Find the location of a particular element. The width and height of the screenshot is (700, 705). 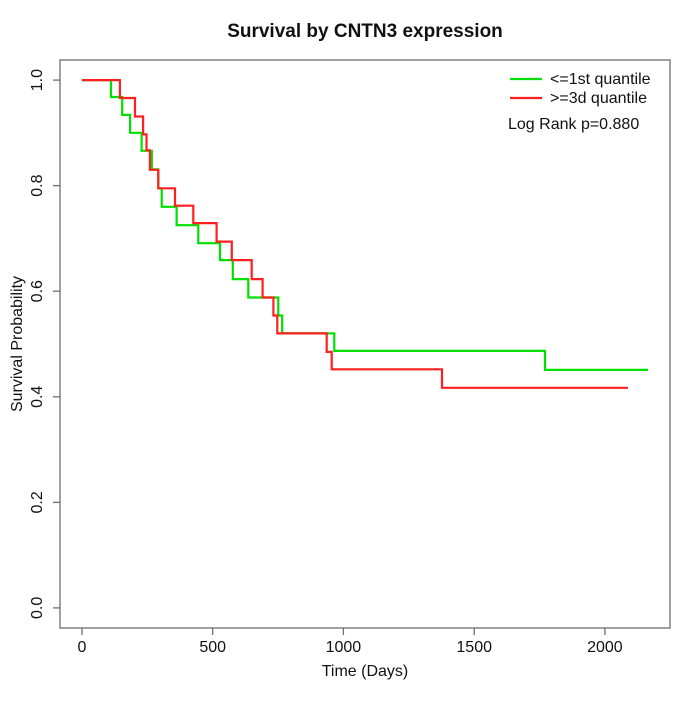

x-tick-label: 1000 is located at coordinates (344, 647).